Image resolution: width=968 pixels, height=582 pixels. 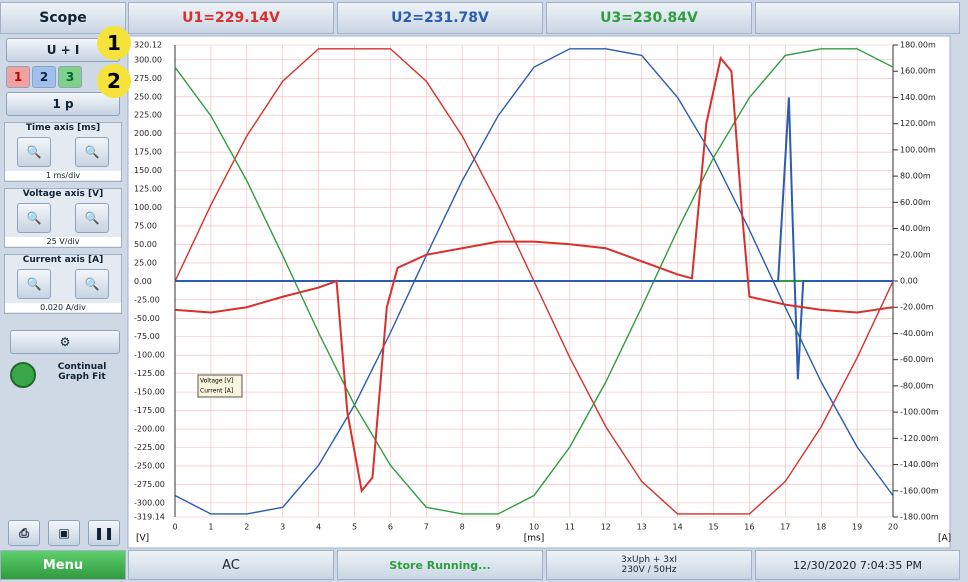 What do you see at coordinates (65, 342) in the screenshot?
I see `transfer-button: ⚙` at bounding box center [65, 342].